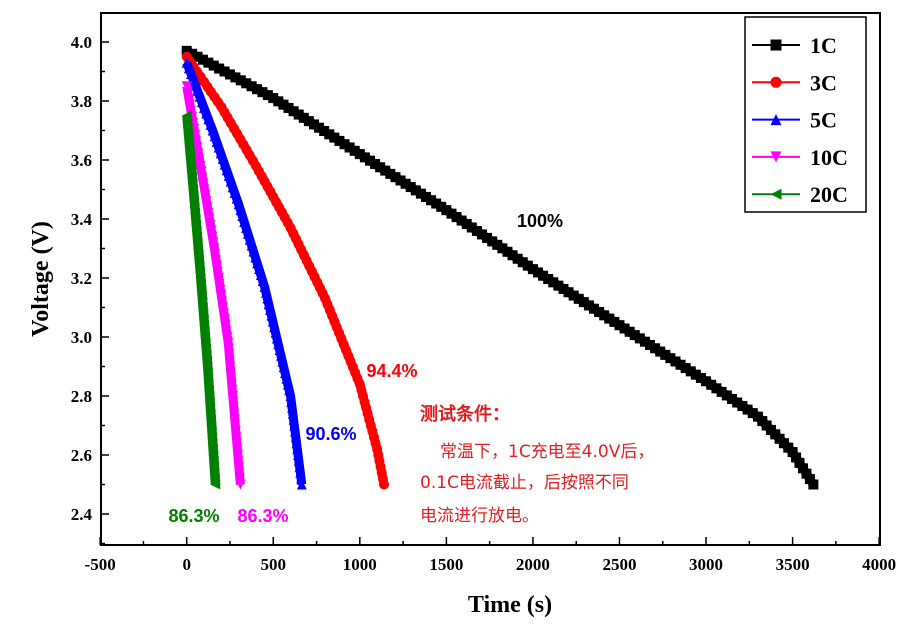  What do you see at coordinates (776, 82) in the screenshot?
I see `legend-marker-3C` at bounding box center [776, 82].